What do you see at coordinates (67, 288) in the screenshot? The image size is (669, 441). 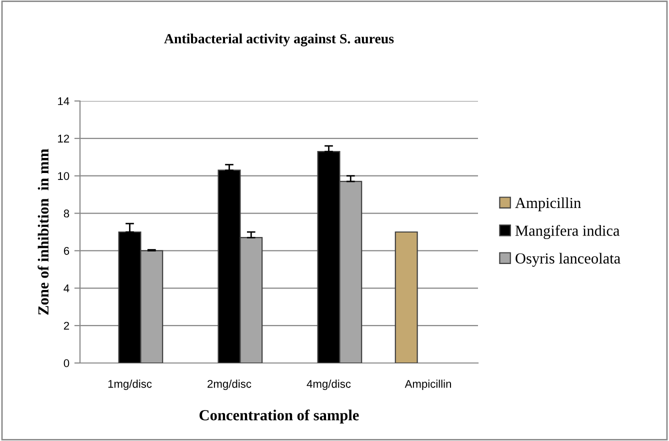 I see `y-tick-label: 4` at bounding box center [67, 288].